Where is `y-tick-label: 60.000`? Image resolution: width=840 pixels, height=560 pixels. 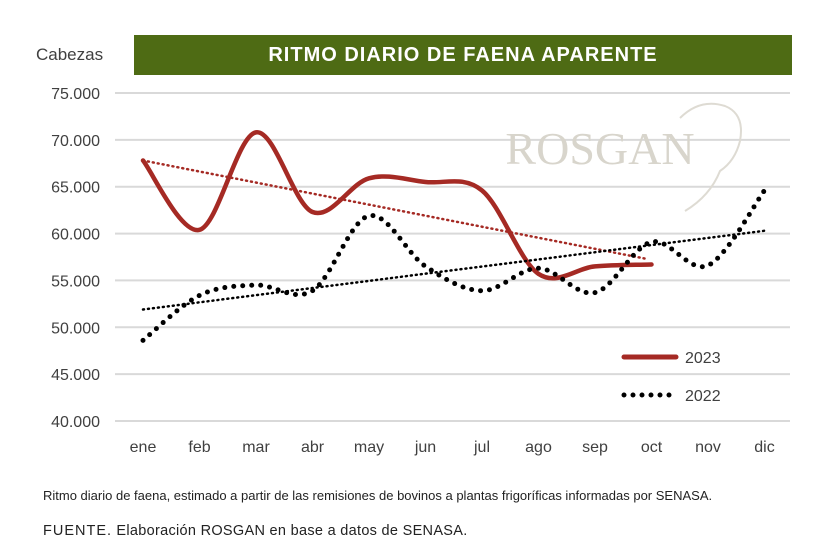 y-tick-label: 60.000 is located at coordinates (75, 235).